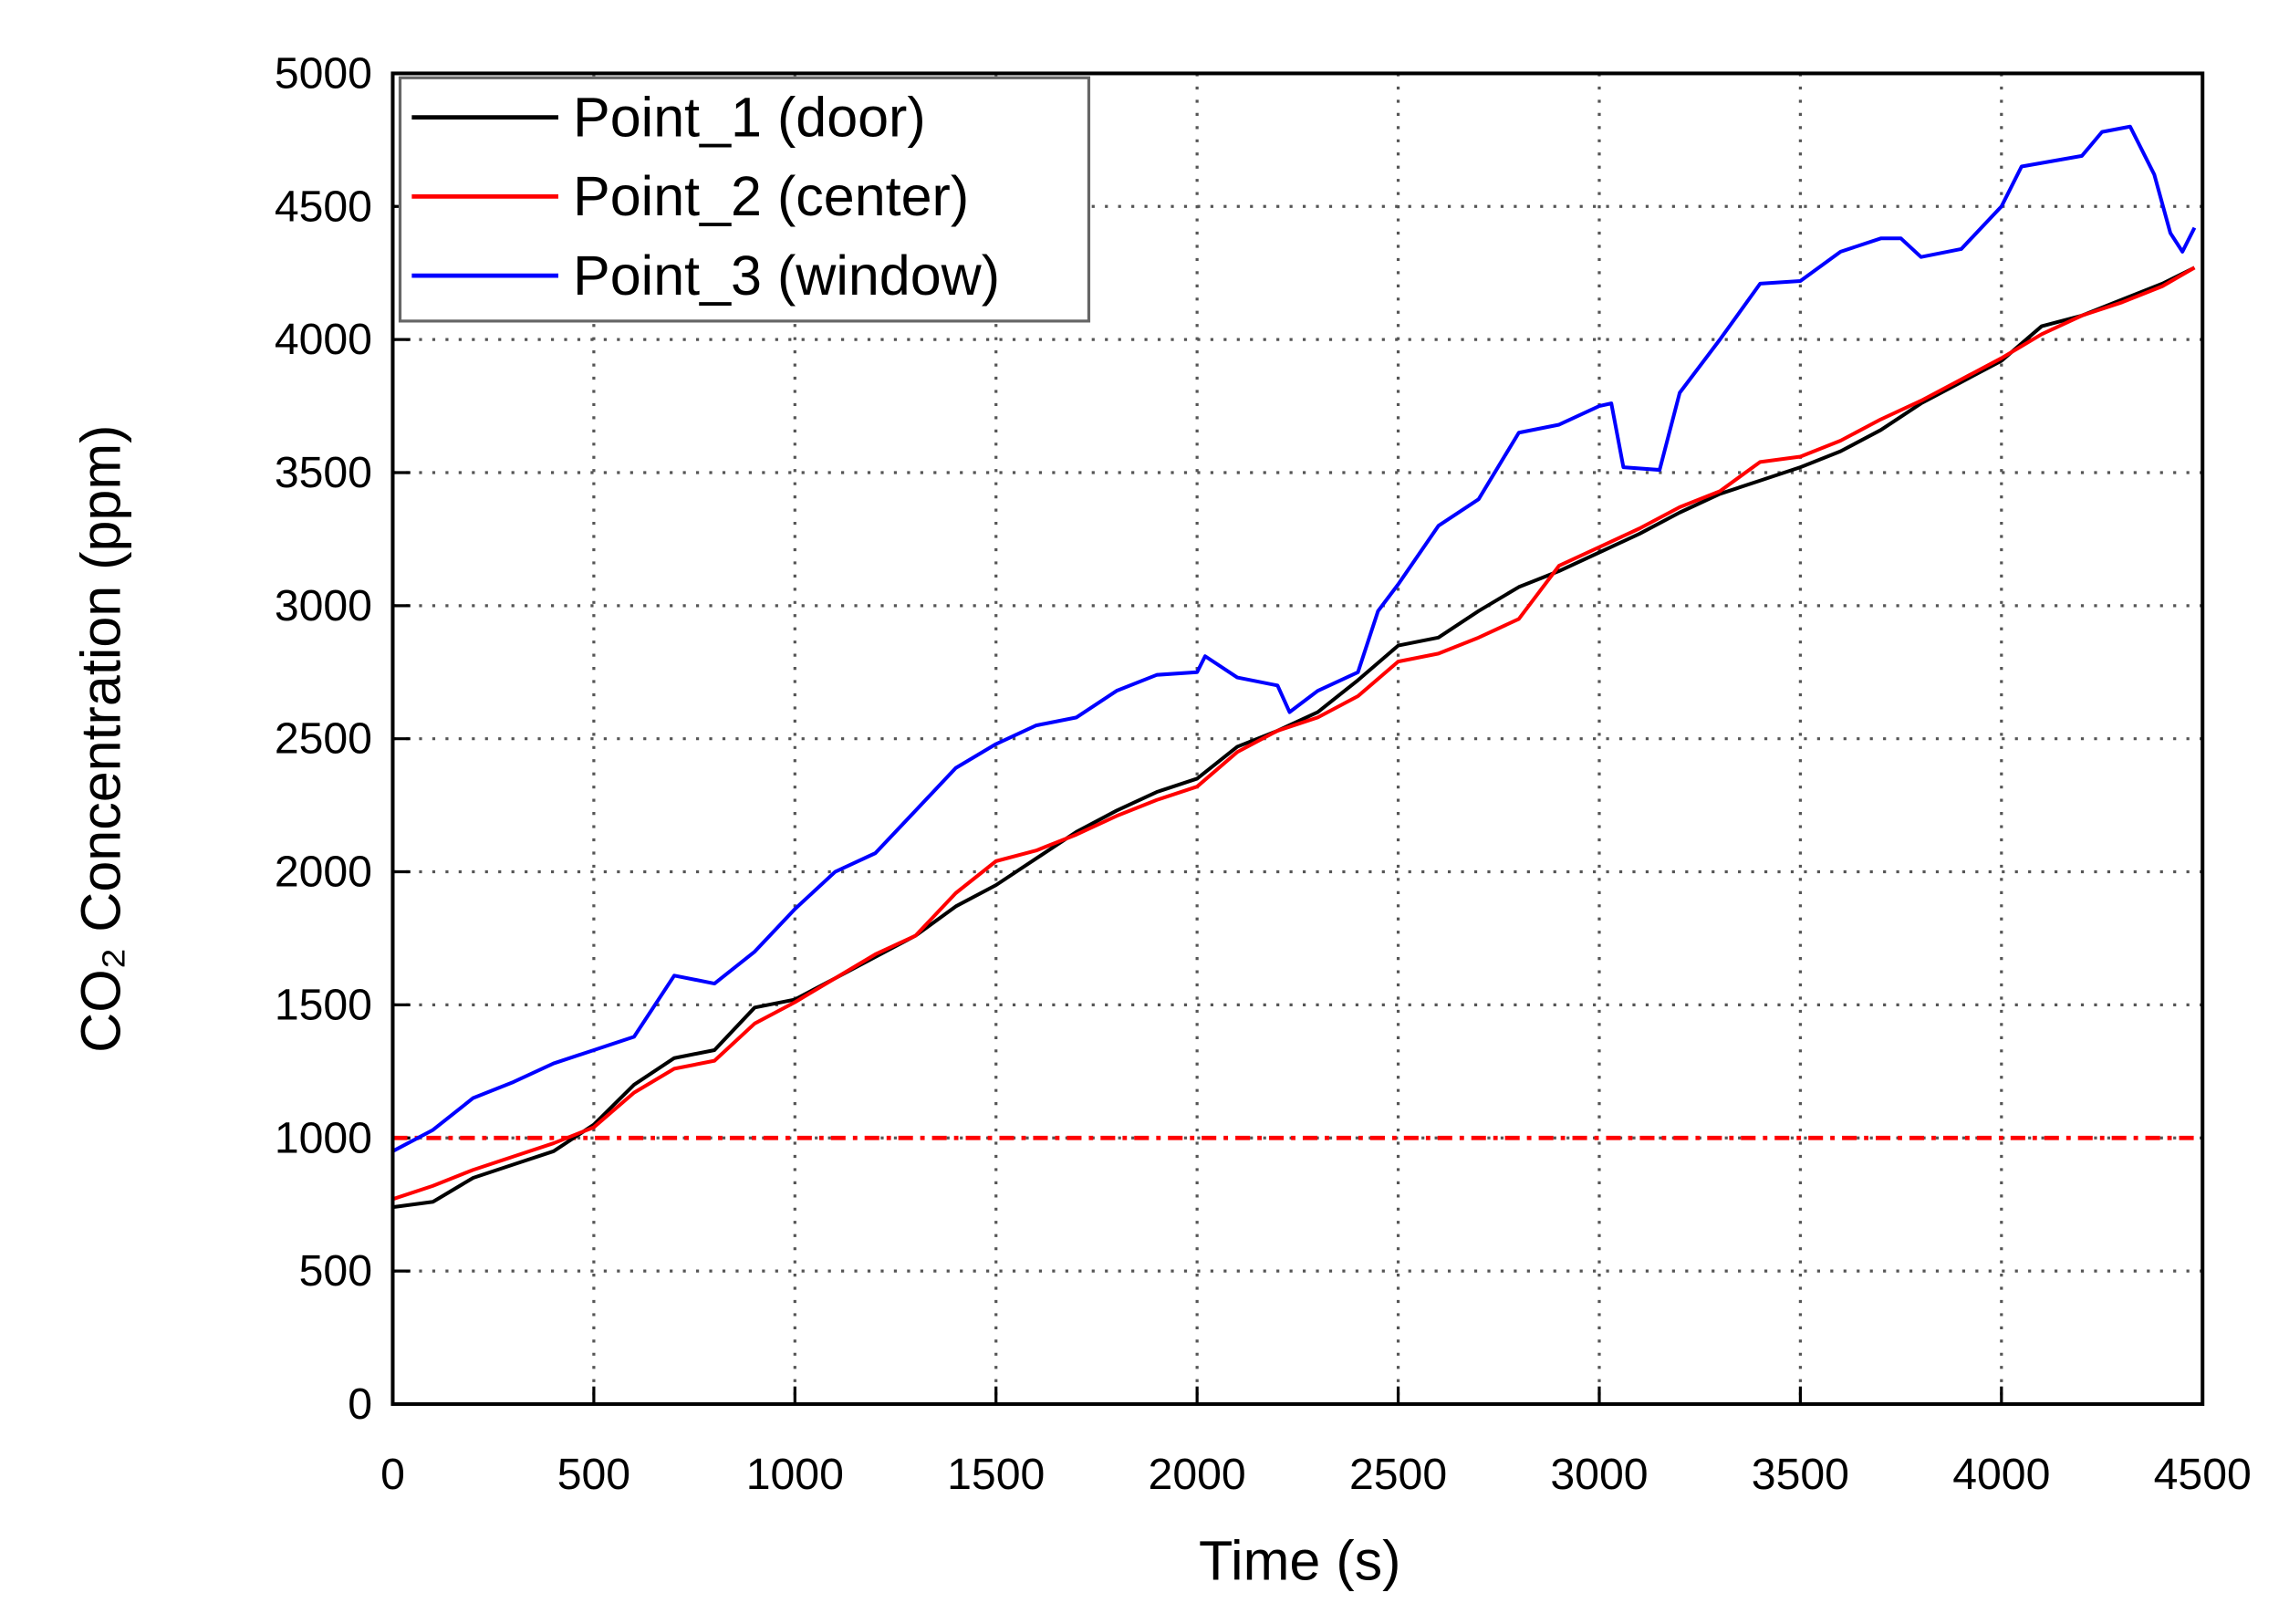  What do you see at coordinates (323, 872) in the screenshot?
I see `y-tick-label: 2000` at bounding box center [323, 872].